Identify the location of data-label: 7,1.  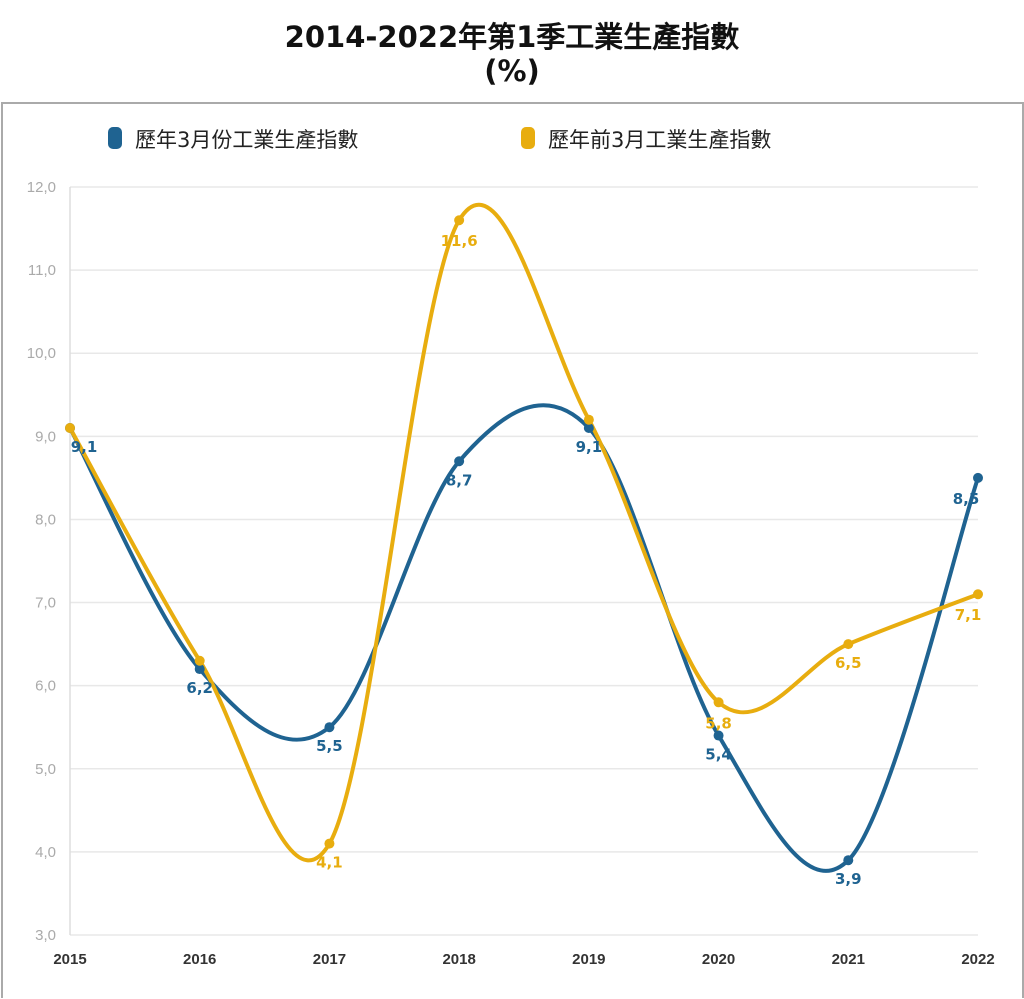
(968, 615).